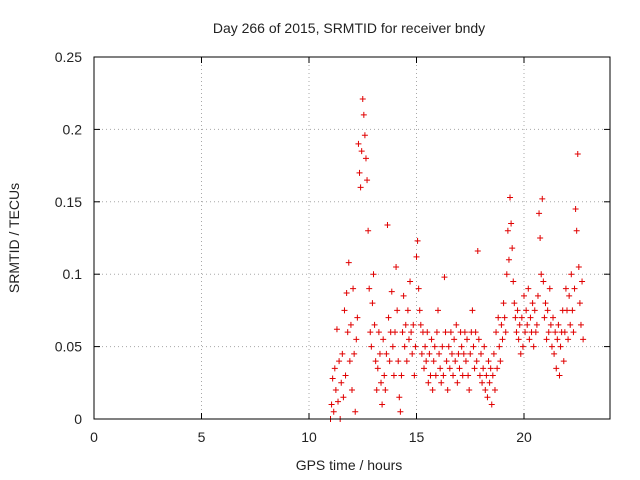  Describe the element at coordinates (68, 202) in the screenshot. I see `y-tick-label: 0.15` at that location.